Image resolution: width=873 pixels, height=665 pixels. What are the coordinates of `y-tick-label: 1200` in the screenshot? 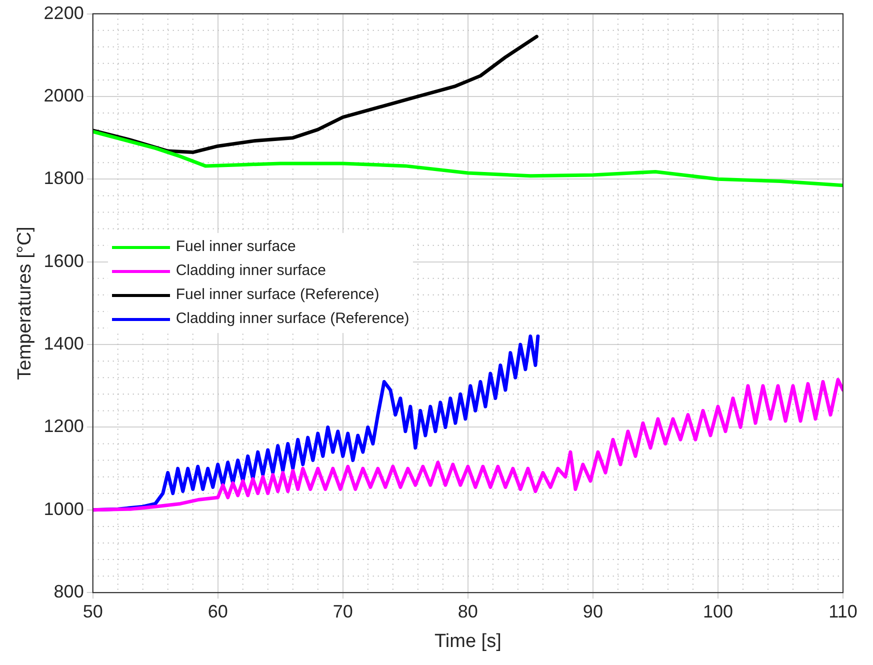 It's located at (64, 426).